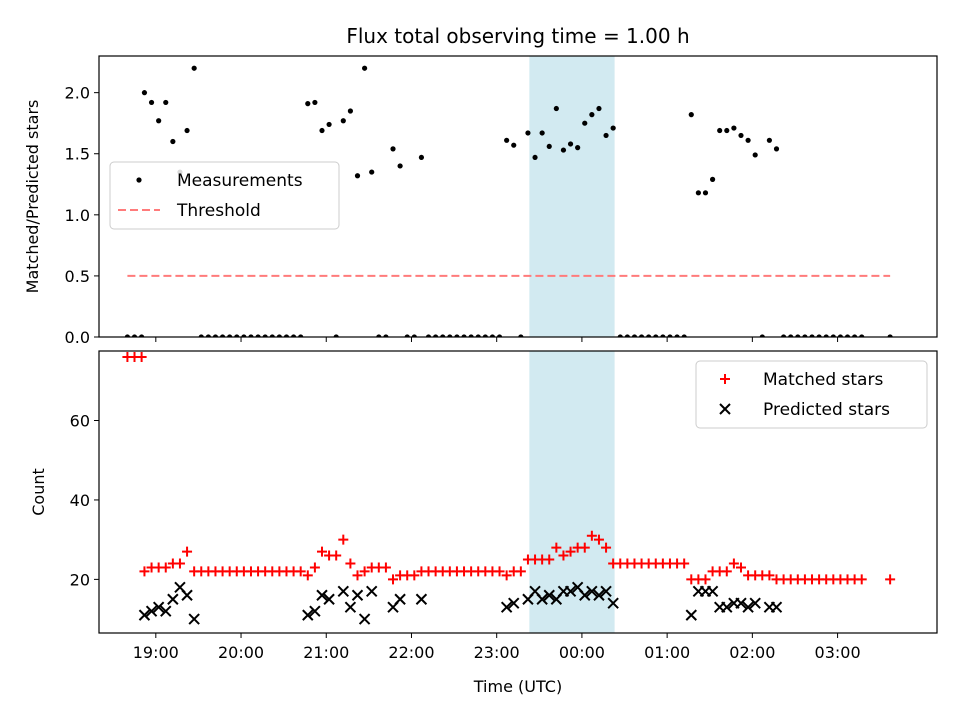  Describe the element at coordinates (38, 492) in the screenshot. I see `y-axis-label: Count` at that location.